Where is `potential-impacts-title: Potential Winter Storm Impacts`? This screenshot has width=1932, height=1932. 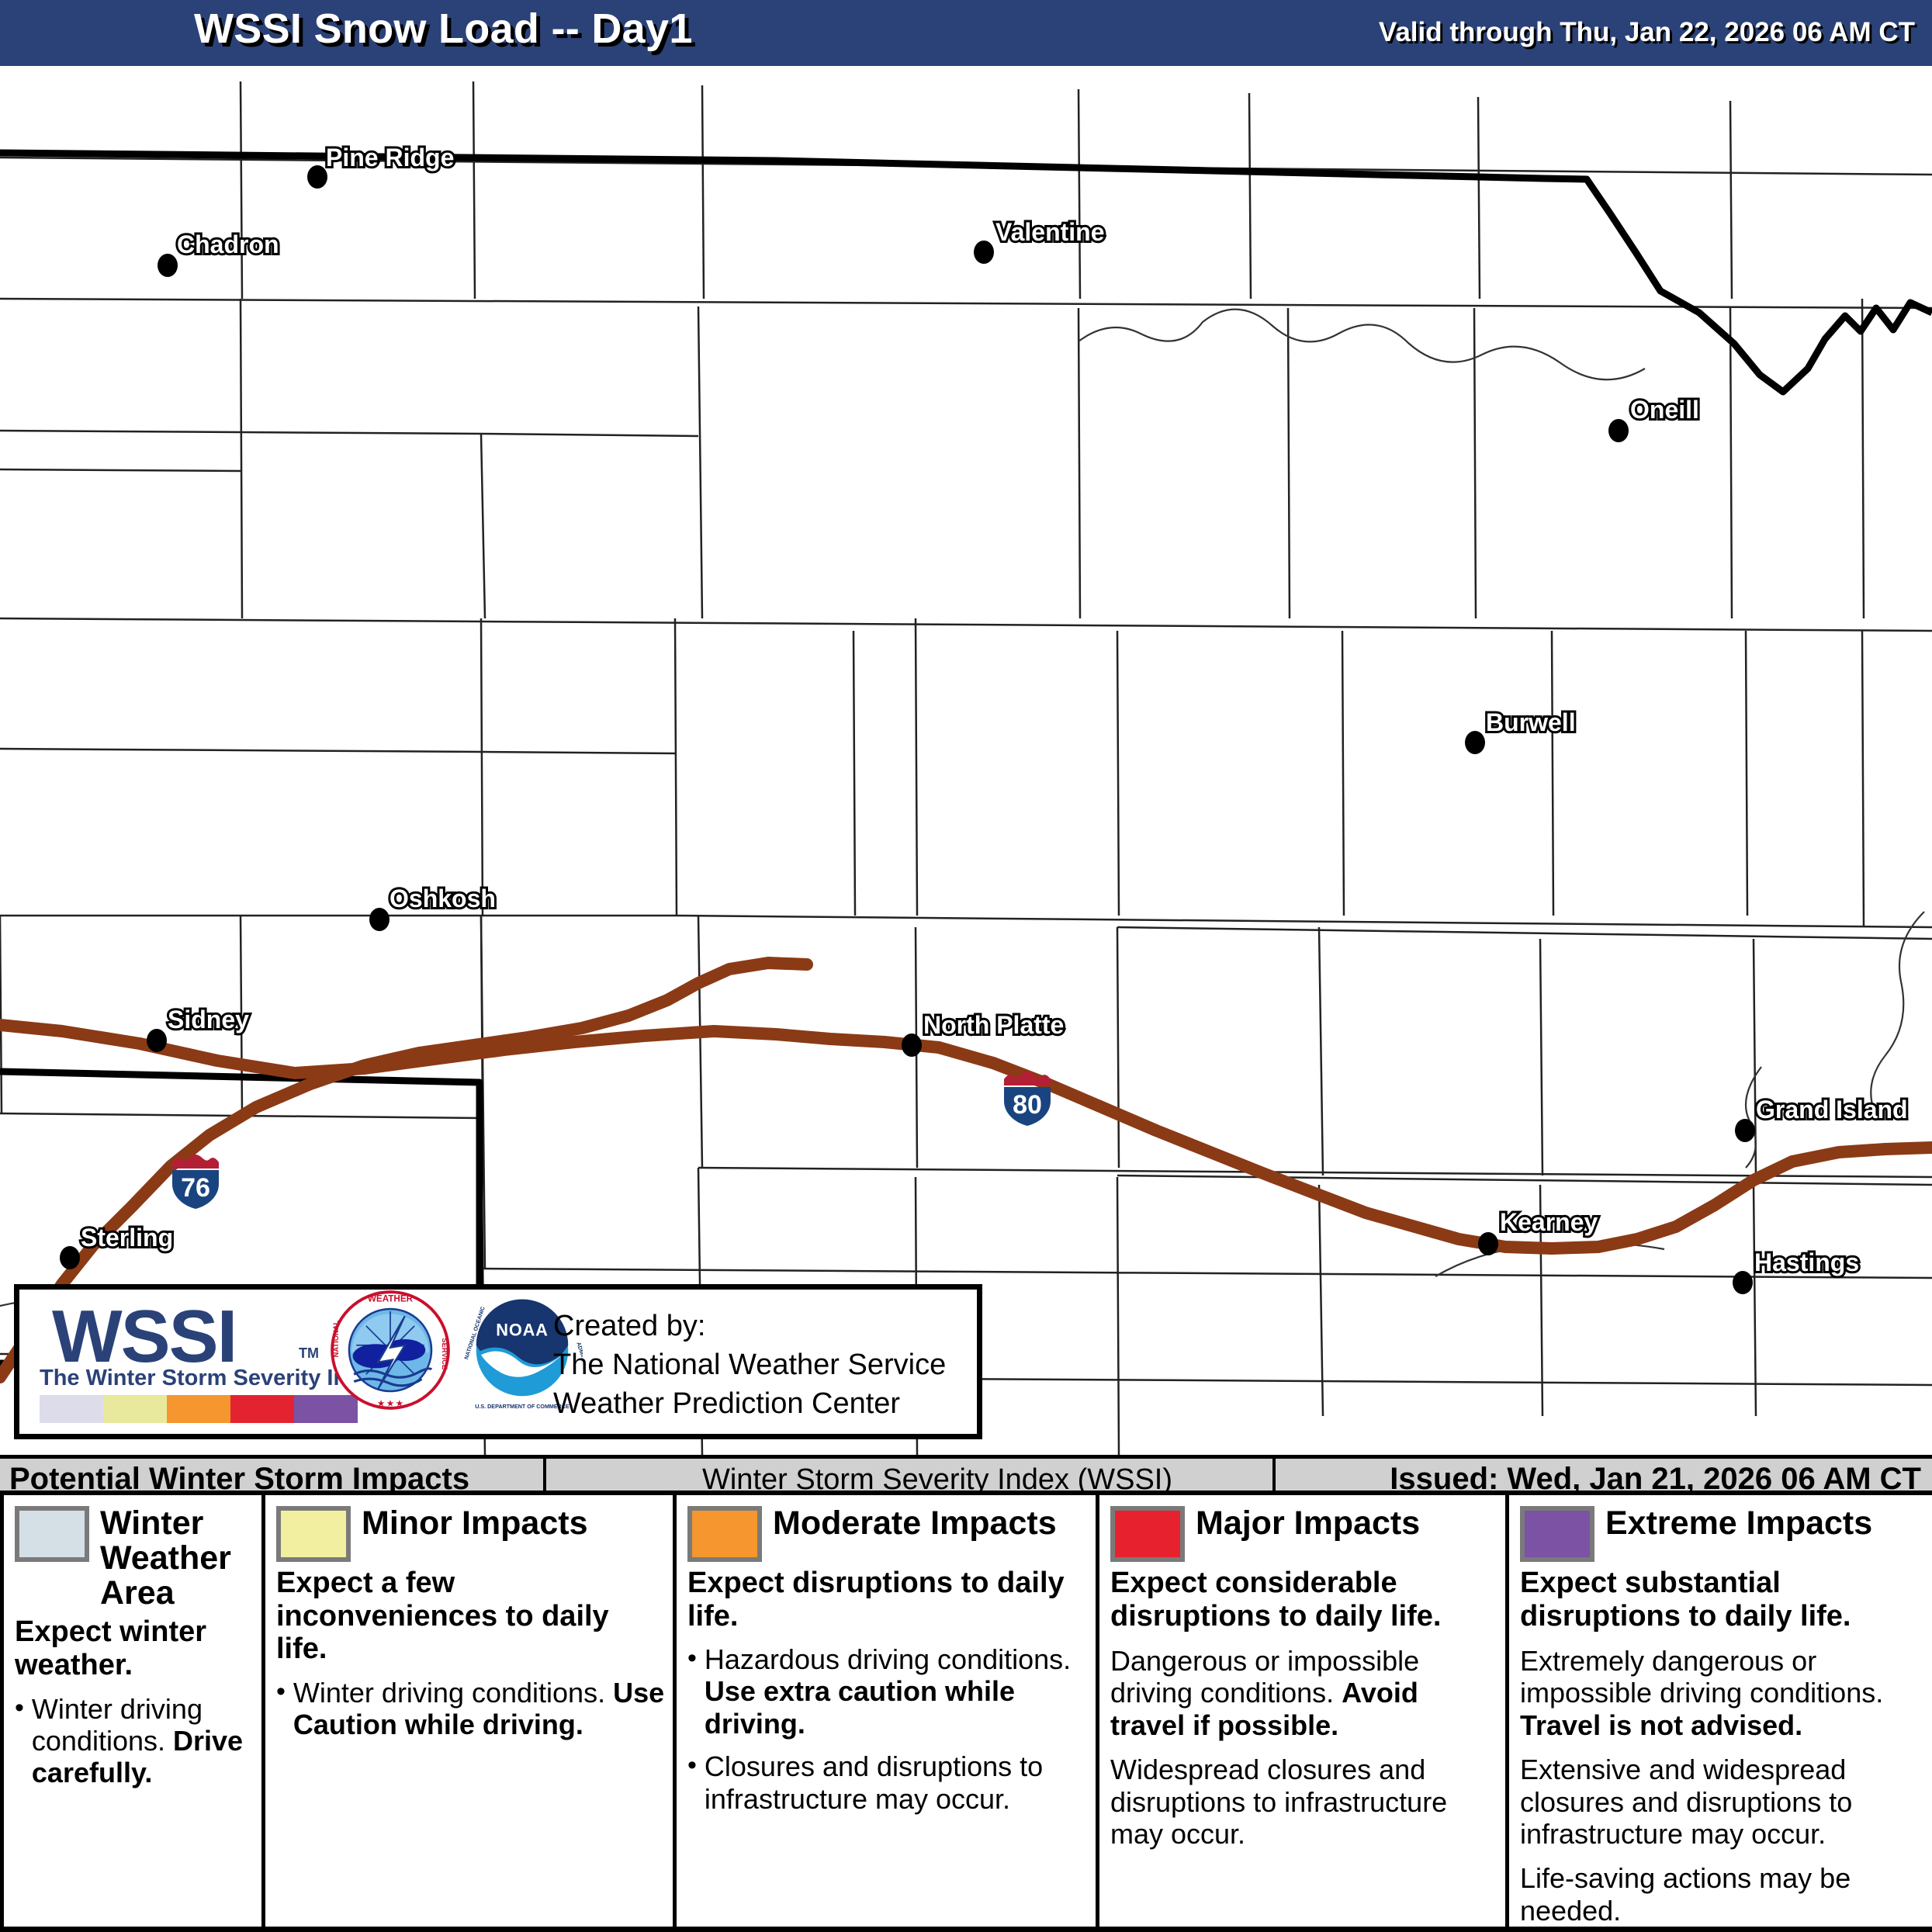
potential-impacts-title: Potential Winter Storm Impacts is located at coordinates (239, 1479).